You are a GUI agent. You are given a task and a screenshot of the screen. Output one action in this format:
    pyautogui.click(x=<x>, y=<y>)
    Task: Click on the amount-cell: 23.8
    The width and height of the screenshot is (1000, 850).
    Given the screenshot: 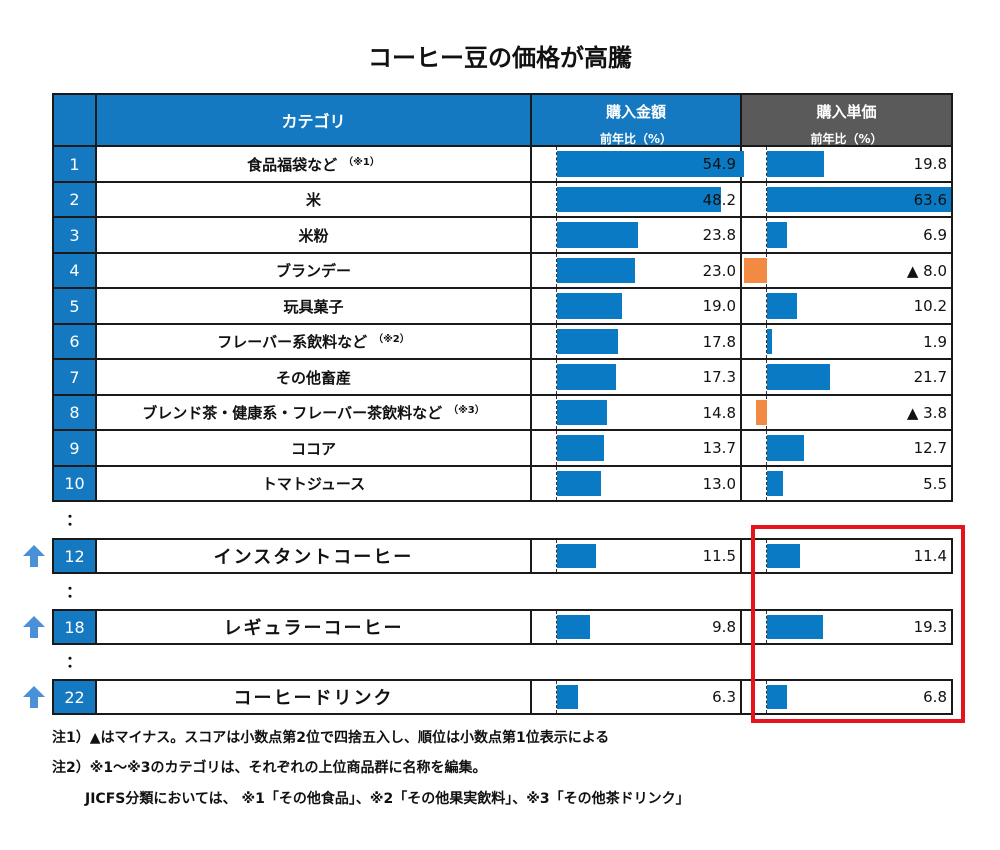 What is the action you would take?
    pyautogui.click(x=637, y=236)
    